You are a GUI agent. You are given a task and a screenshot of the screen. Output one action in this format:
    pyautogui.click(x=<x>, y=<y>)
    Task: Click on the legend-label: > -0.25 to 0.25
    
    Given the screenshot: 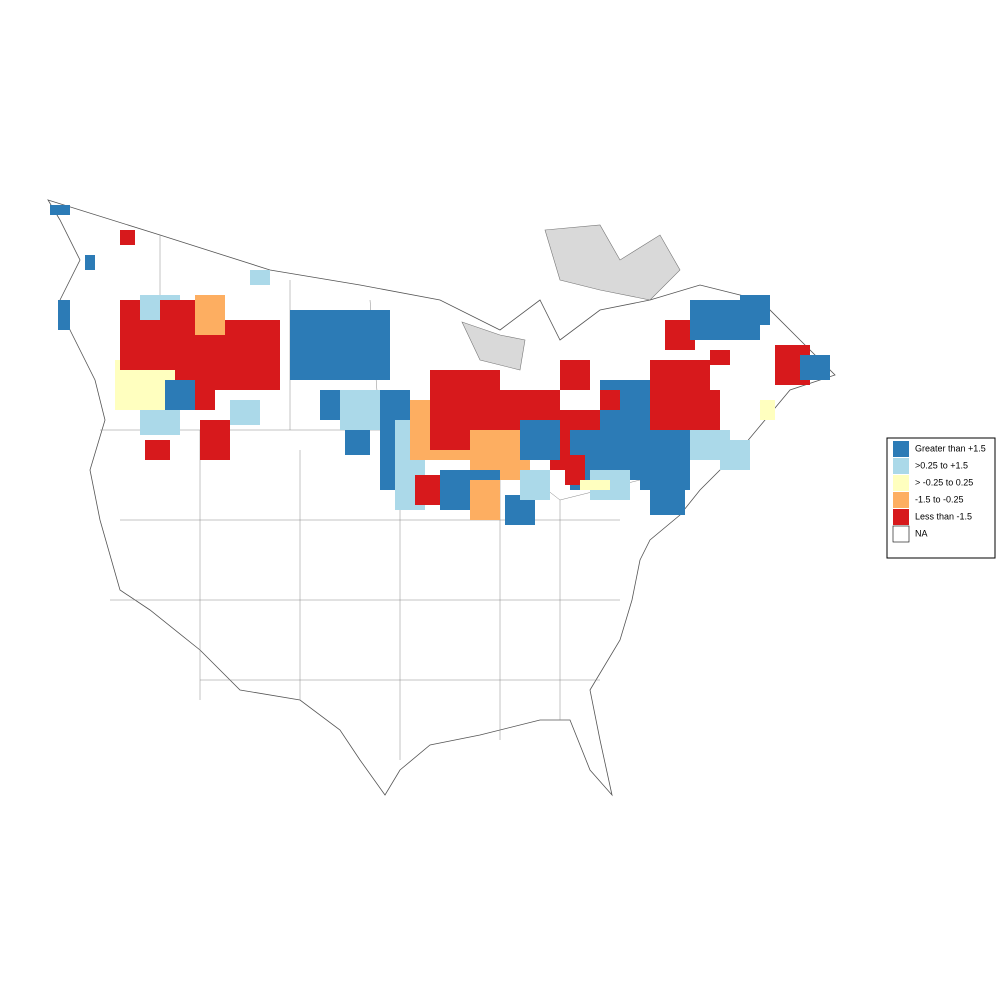 What is the action you would take?
    pyautogui.click(x=944, y=482)
    